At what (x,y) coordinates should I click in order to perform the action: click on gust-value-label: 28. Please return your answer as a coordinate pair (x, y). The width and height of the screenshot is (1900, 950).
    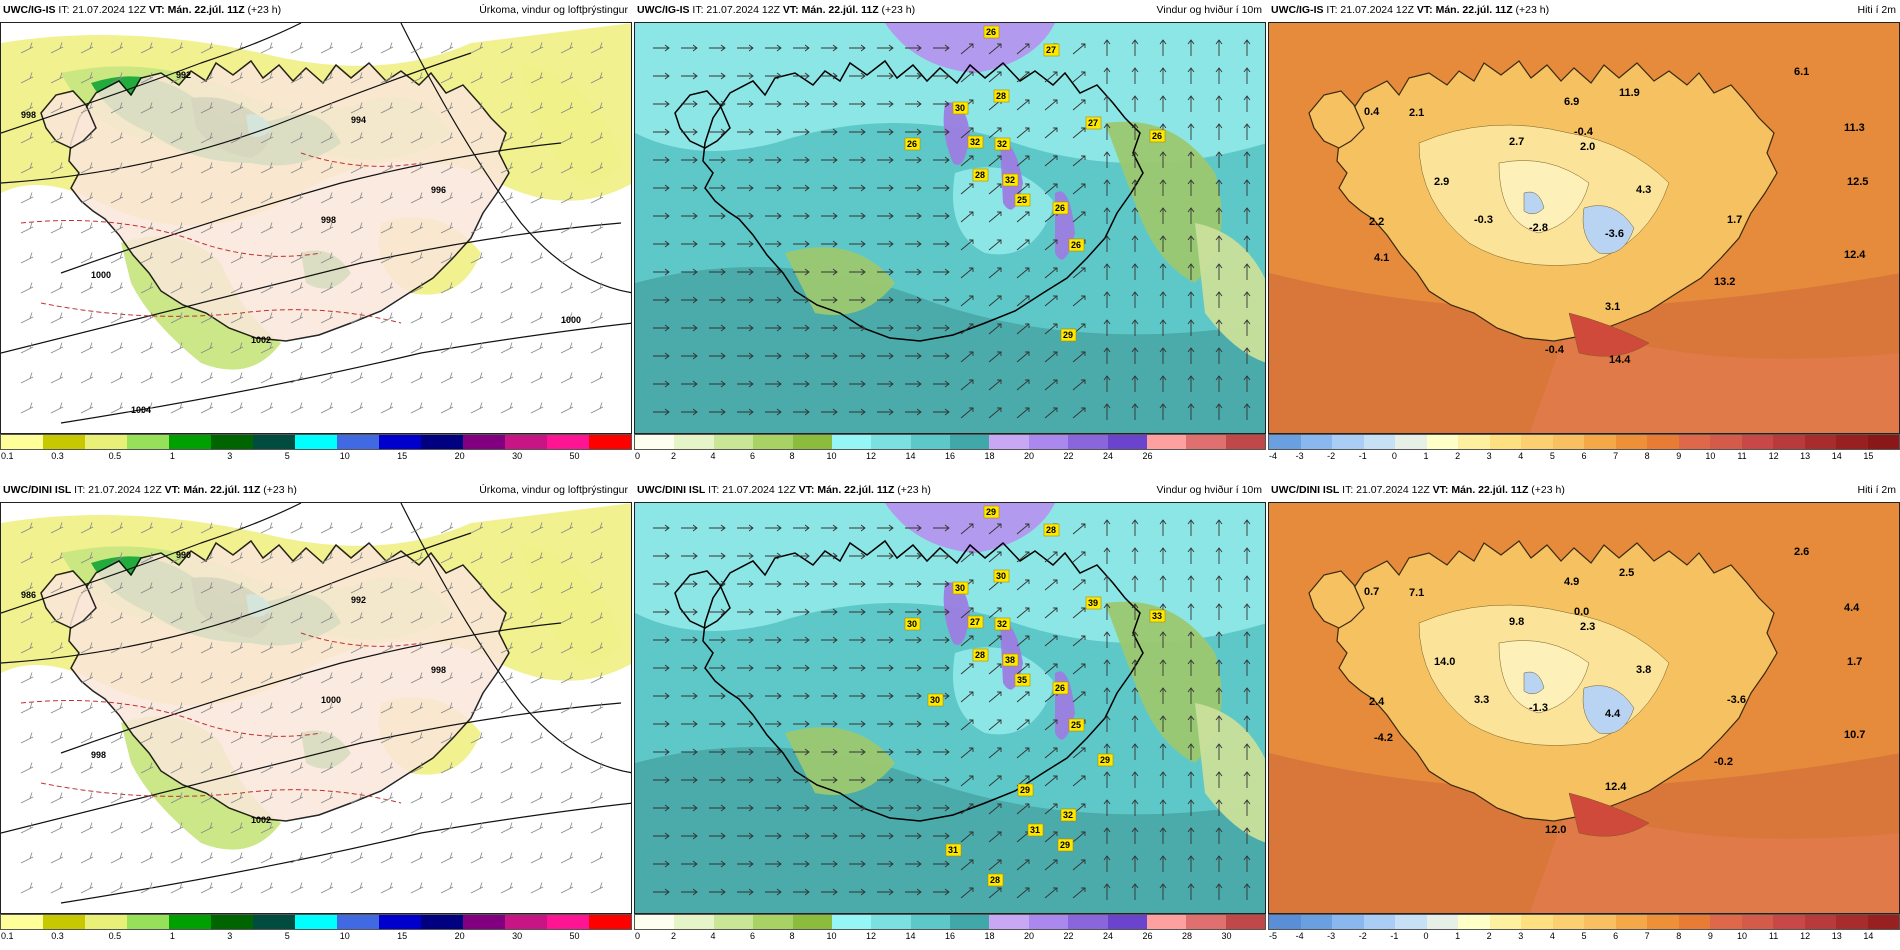
    Looking at the image, I should click on (995, 880).